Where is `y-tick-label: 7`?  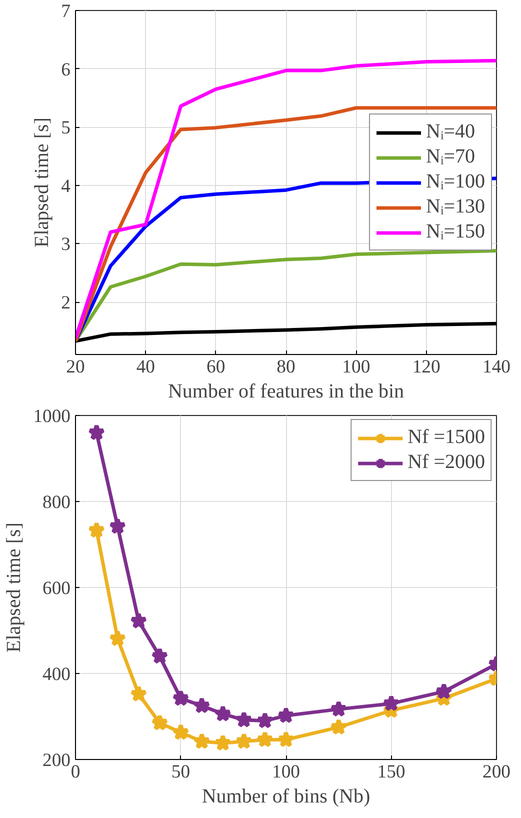
y-tick-label: 7 is located at coordinates (65, 11).